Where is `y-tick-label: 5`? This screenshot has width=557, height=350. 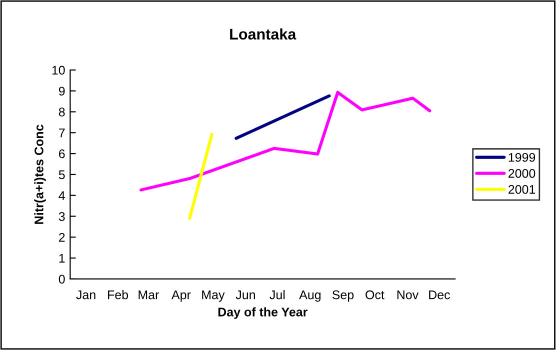 y-tick-label: 5 is located at coordinates (61, 175).